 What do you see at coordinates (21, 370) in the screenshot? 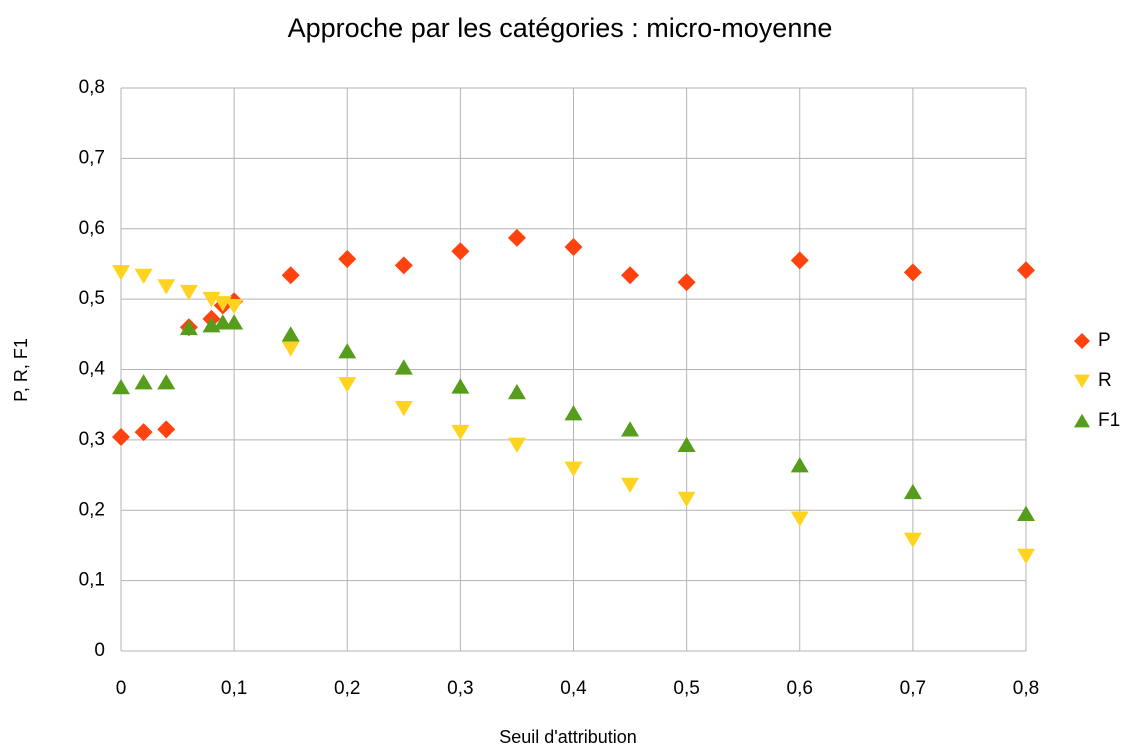
I see `y-axis-label: P, R, F1` at bounding box center [21, 370].